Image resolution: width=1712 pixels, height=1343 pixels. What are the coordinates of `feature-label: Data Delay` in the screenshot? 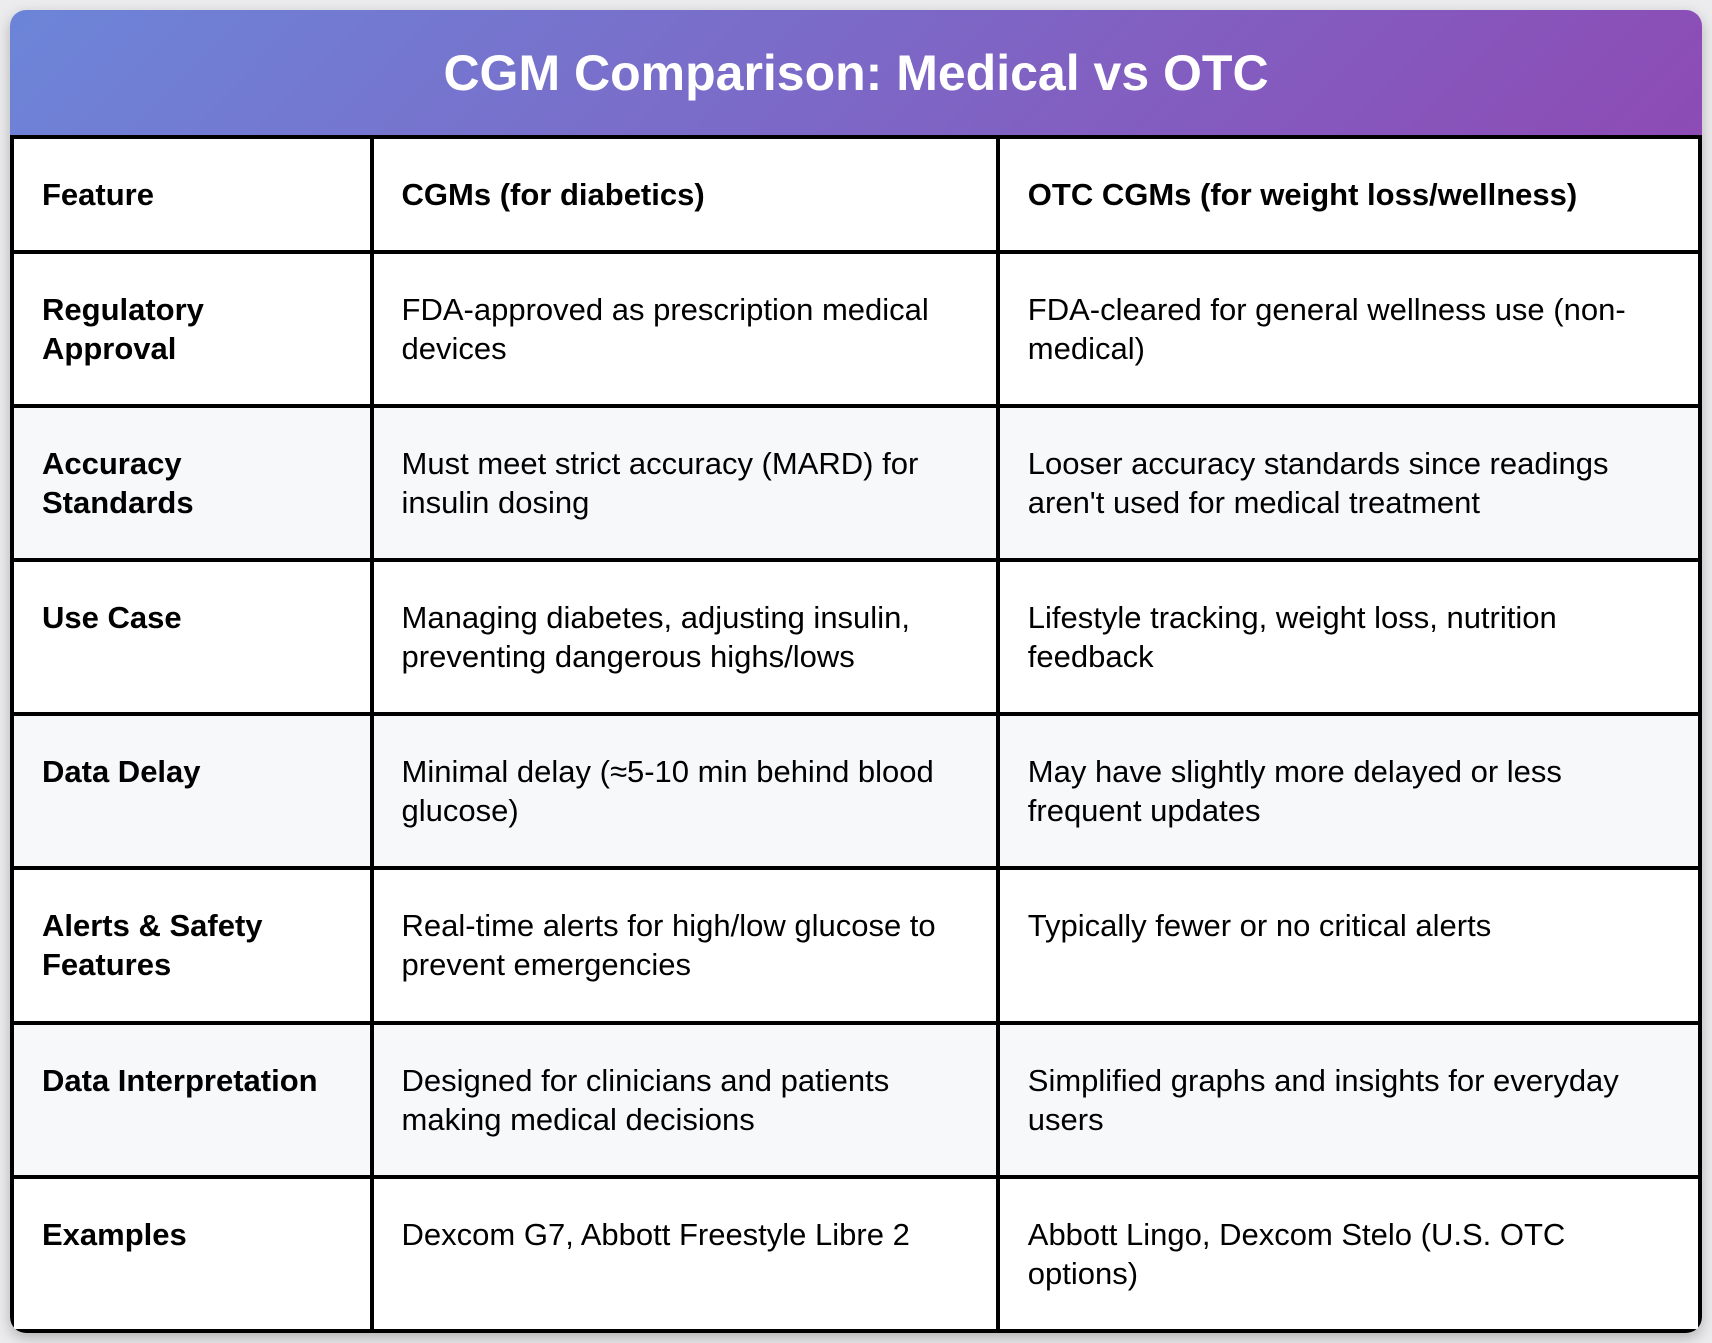 It's located at (192, 791).